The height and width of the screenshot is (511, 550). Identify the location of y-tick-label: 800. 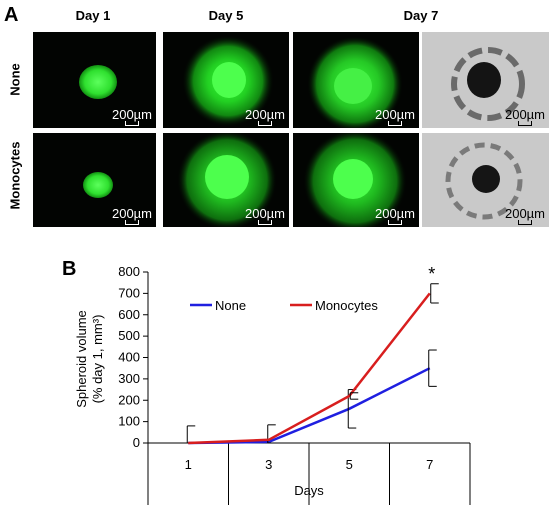
(129, 271).